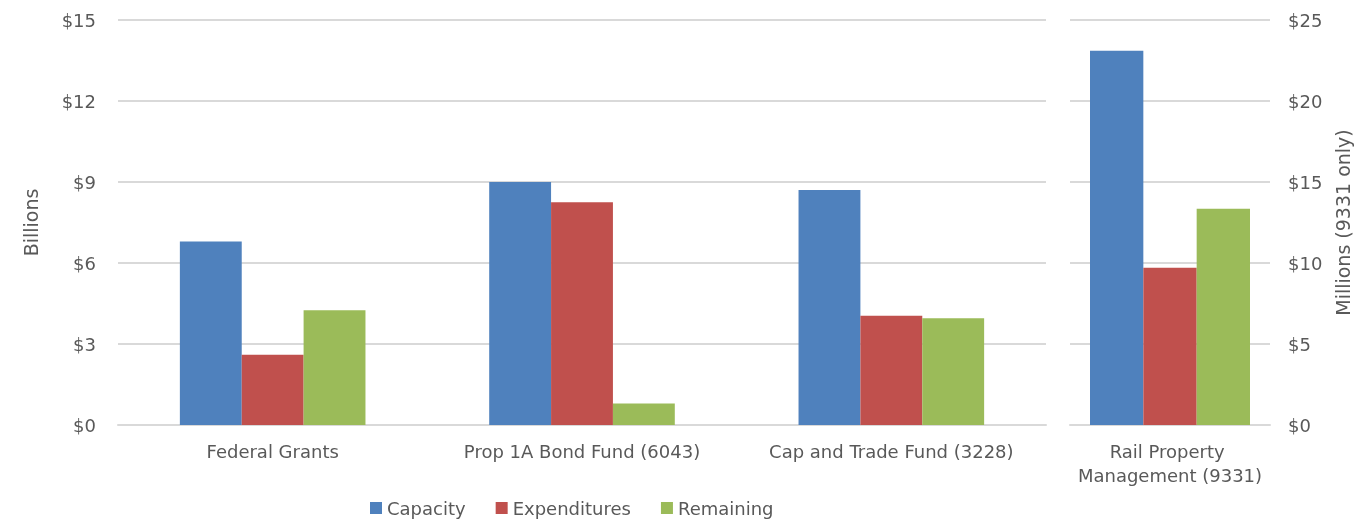 The height and width of the screenshot is (522, 1372). Describe the element at coordinates (1170, 463) in the screenshot. I see `x-tick-label: Rail Property Management (9331)` at that location.